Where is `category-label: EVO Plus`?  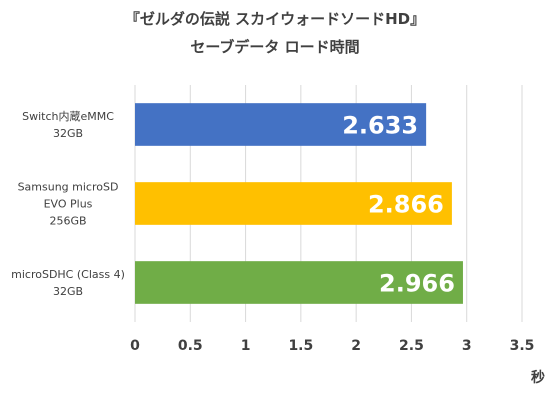 category-label: EVO Plus is located at coordinates (68, 204).